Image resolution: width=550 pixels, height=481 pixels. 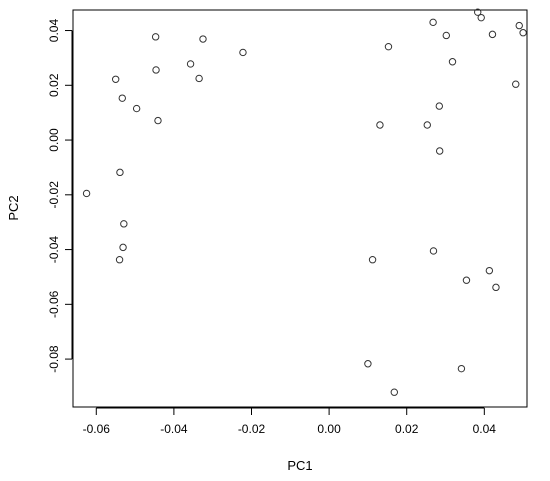 What do you see at coordinates (329, 429) in the screenshot?
I see `x-tick-label: 0.00` at bounding box center [329, 429].